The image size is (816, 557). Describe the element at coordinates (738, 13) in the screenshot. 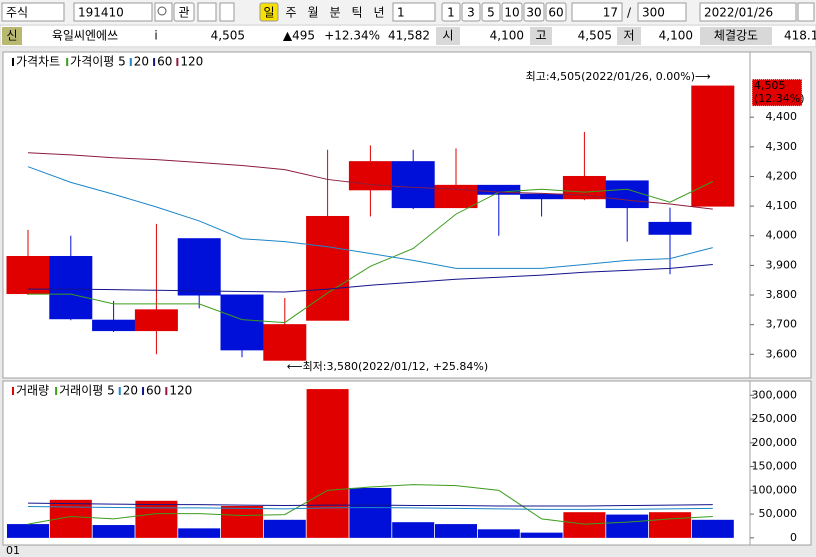

I see `toolbar-label: 2022/01/26` at that location.